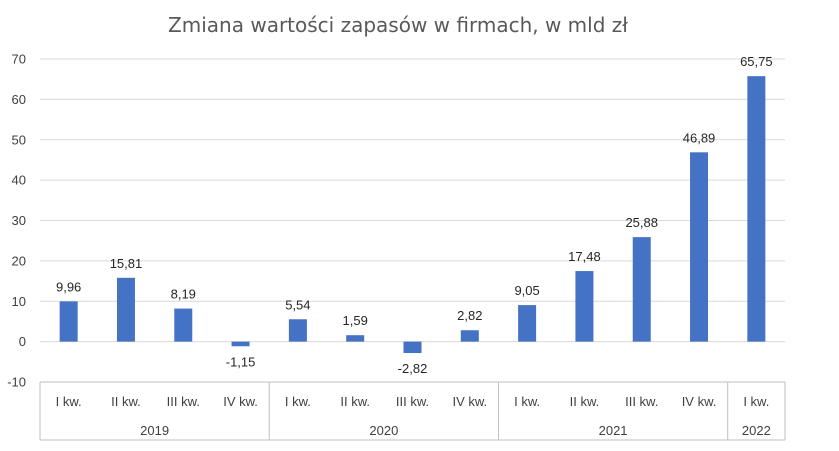  What do you see at coordinates (19, 180) in the screenshot?
I see `y-tick-label: 40` at bounding box center [19, 180].